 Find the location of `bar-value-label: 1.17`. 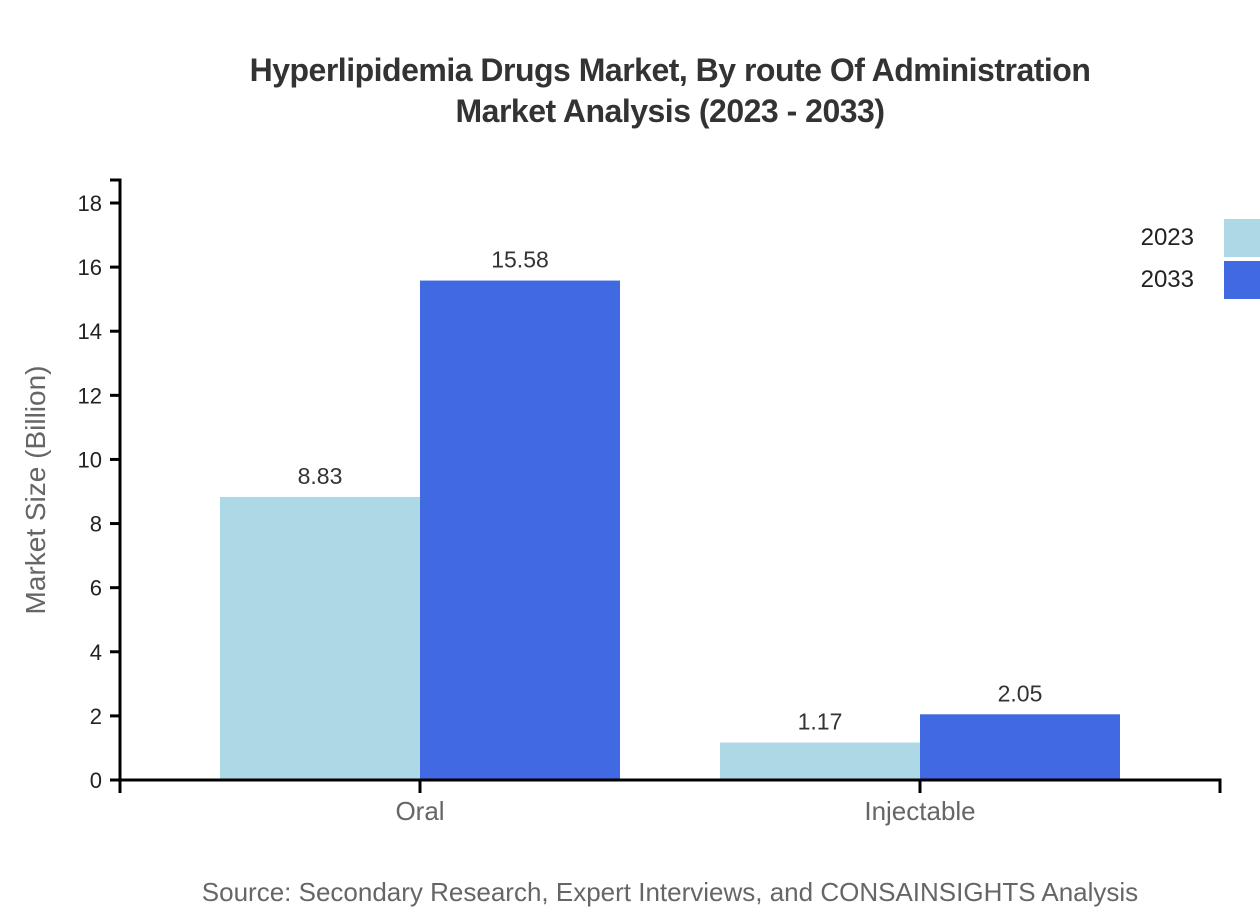

bar-value-label: 1.17 is located at coordinates (820, 721).